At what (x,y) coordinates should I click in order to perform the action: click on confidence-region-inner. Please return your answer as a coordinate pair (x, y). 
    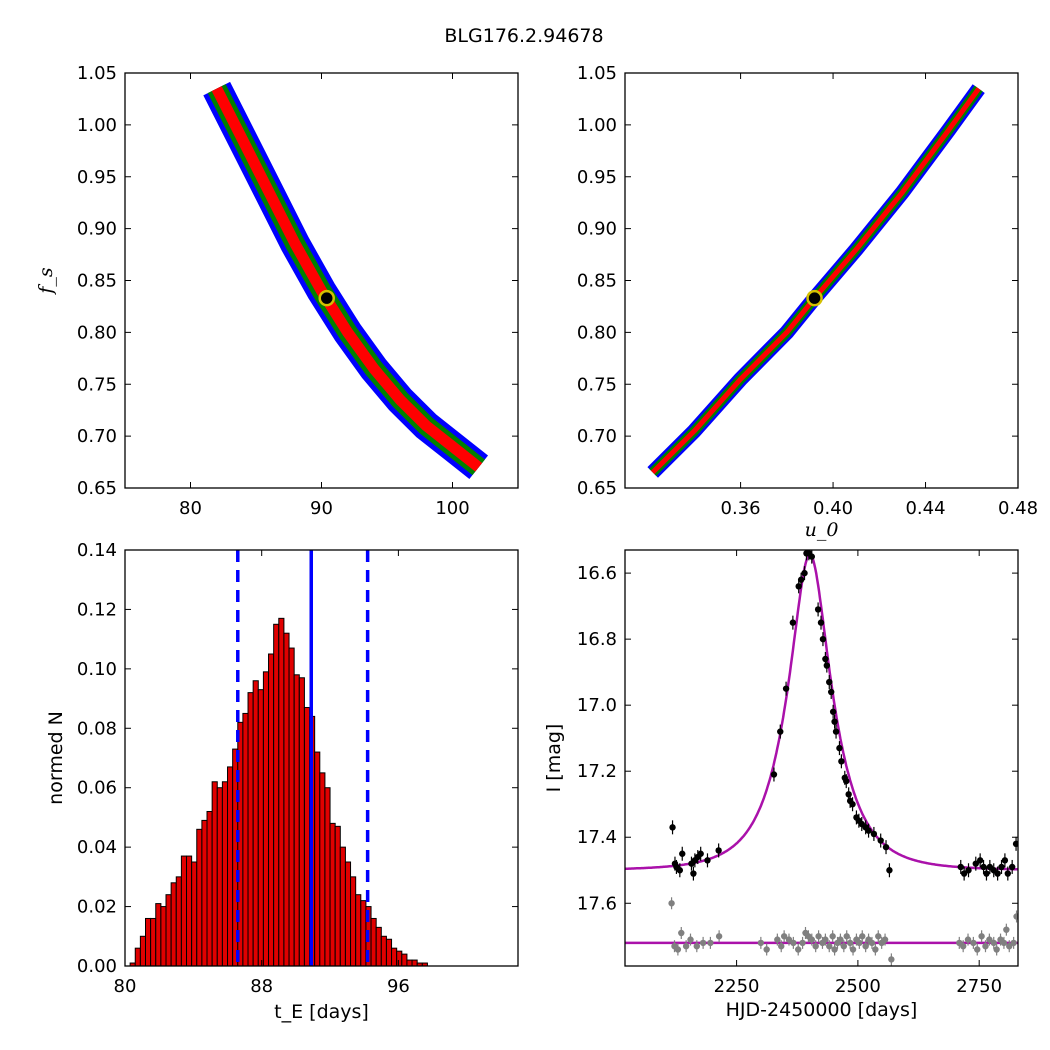
    Looking at the image, I should click on (347, 279).